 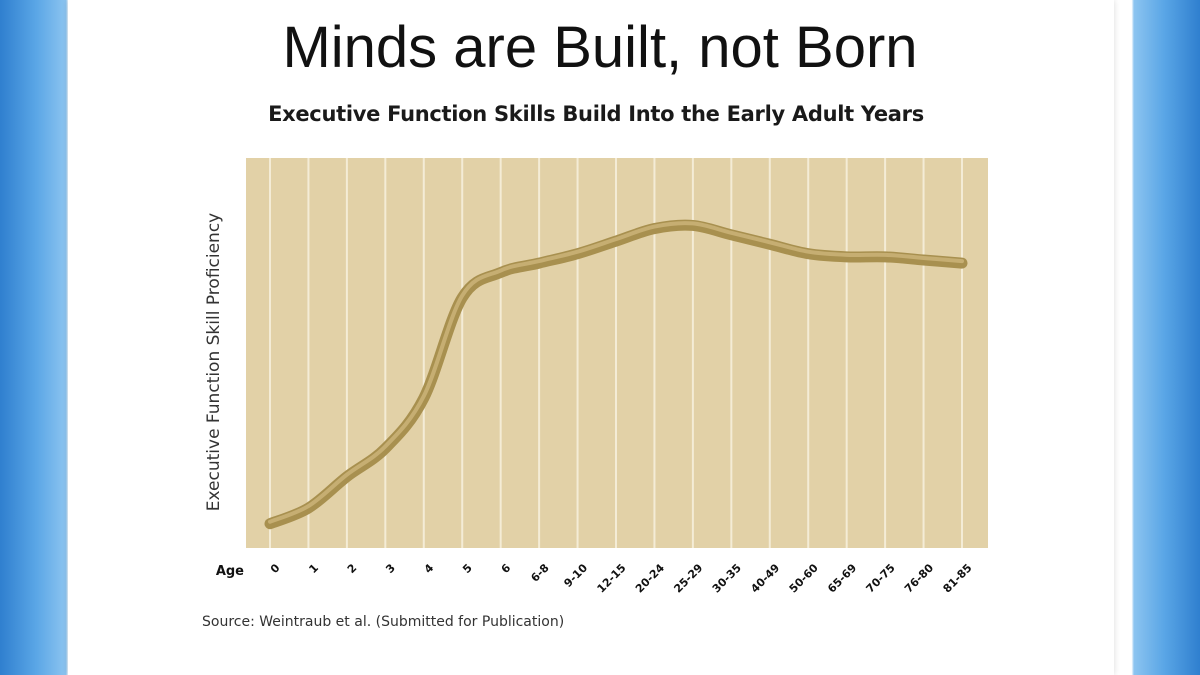 What do you see at coordinates (575, 575) in the screenshot?
I see `x-tick-label: 9-10` at bounding box center [575, 575].